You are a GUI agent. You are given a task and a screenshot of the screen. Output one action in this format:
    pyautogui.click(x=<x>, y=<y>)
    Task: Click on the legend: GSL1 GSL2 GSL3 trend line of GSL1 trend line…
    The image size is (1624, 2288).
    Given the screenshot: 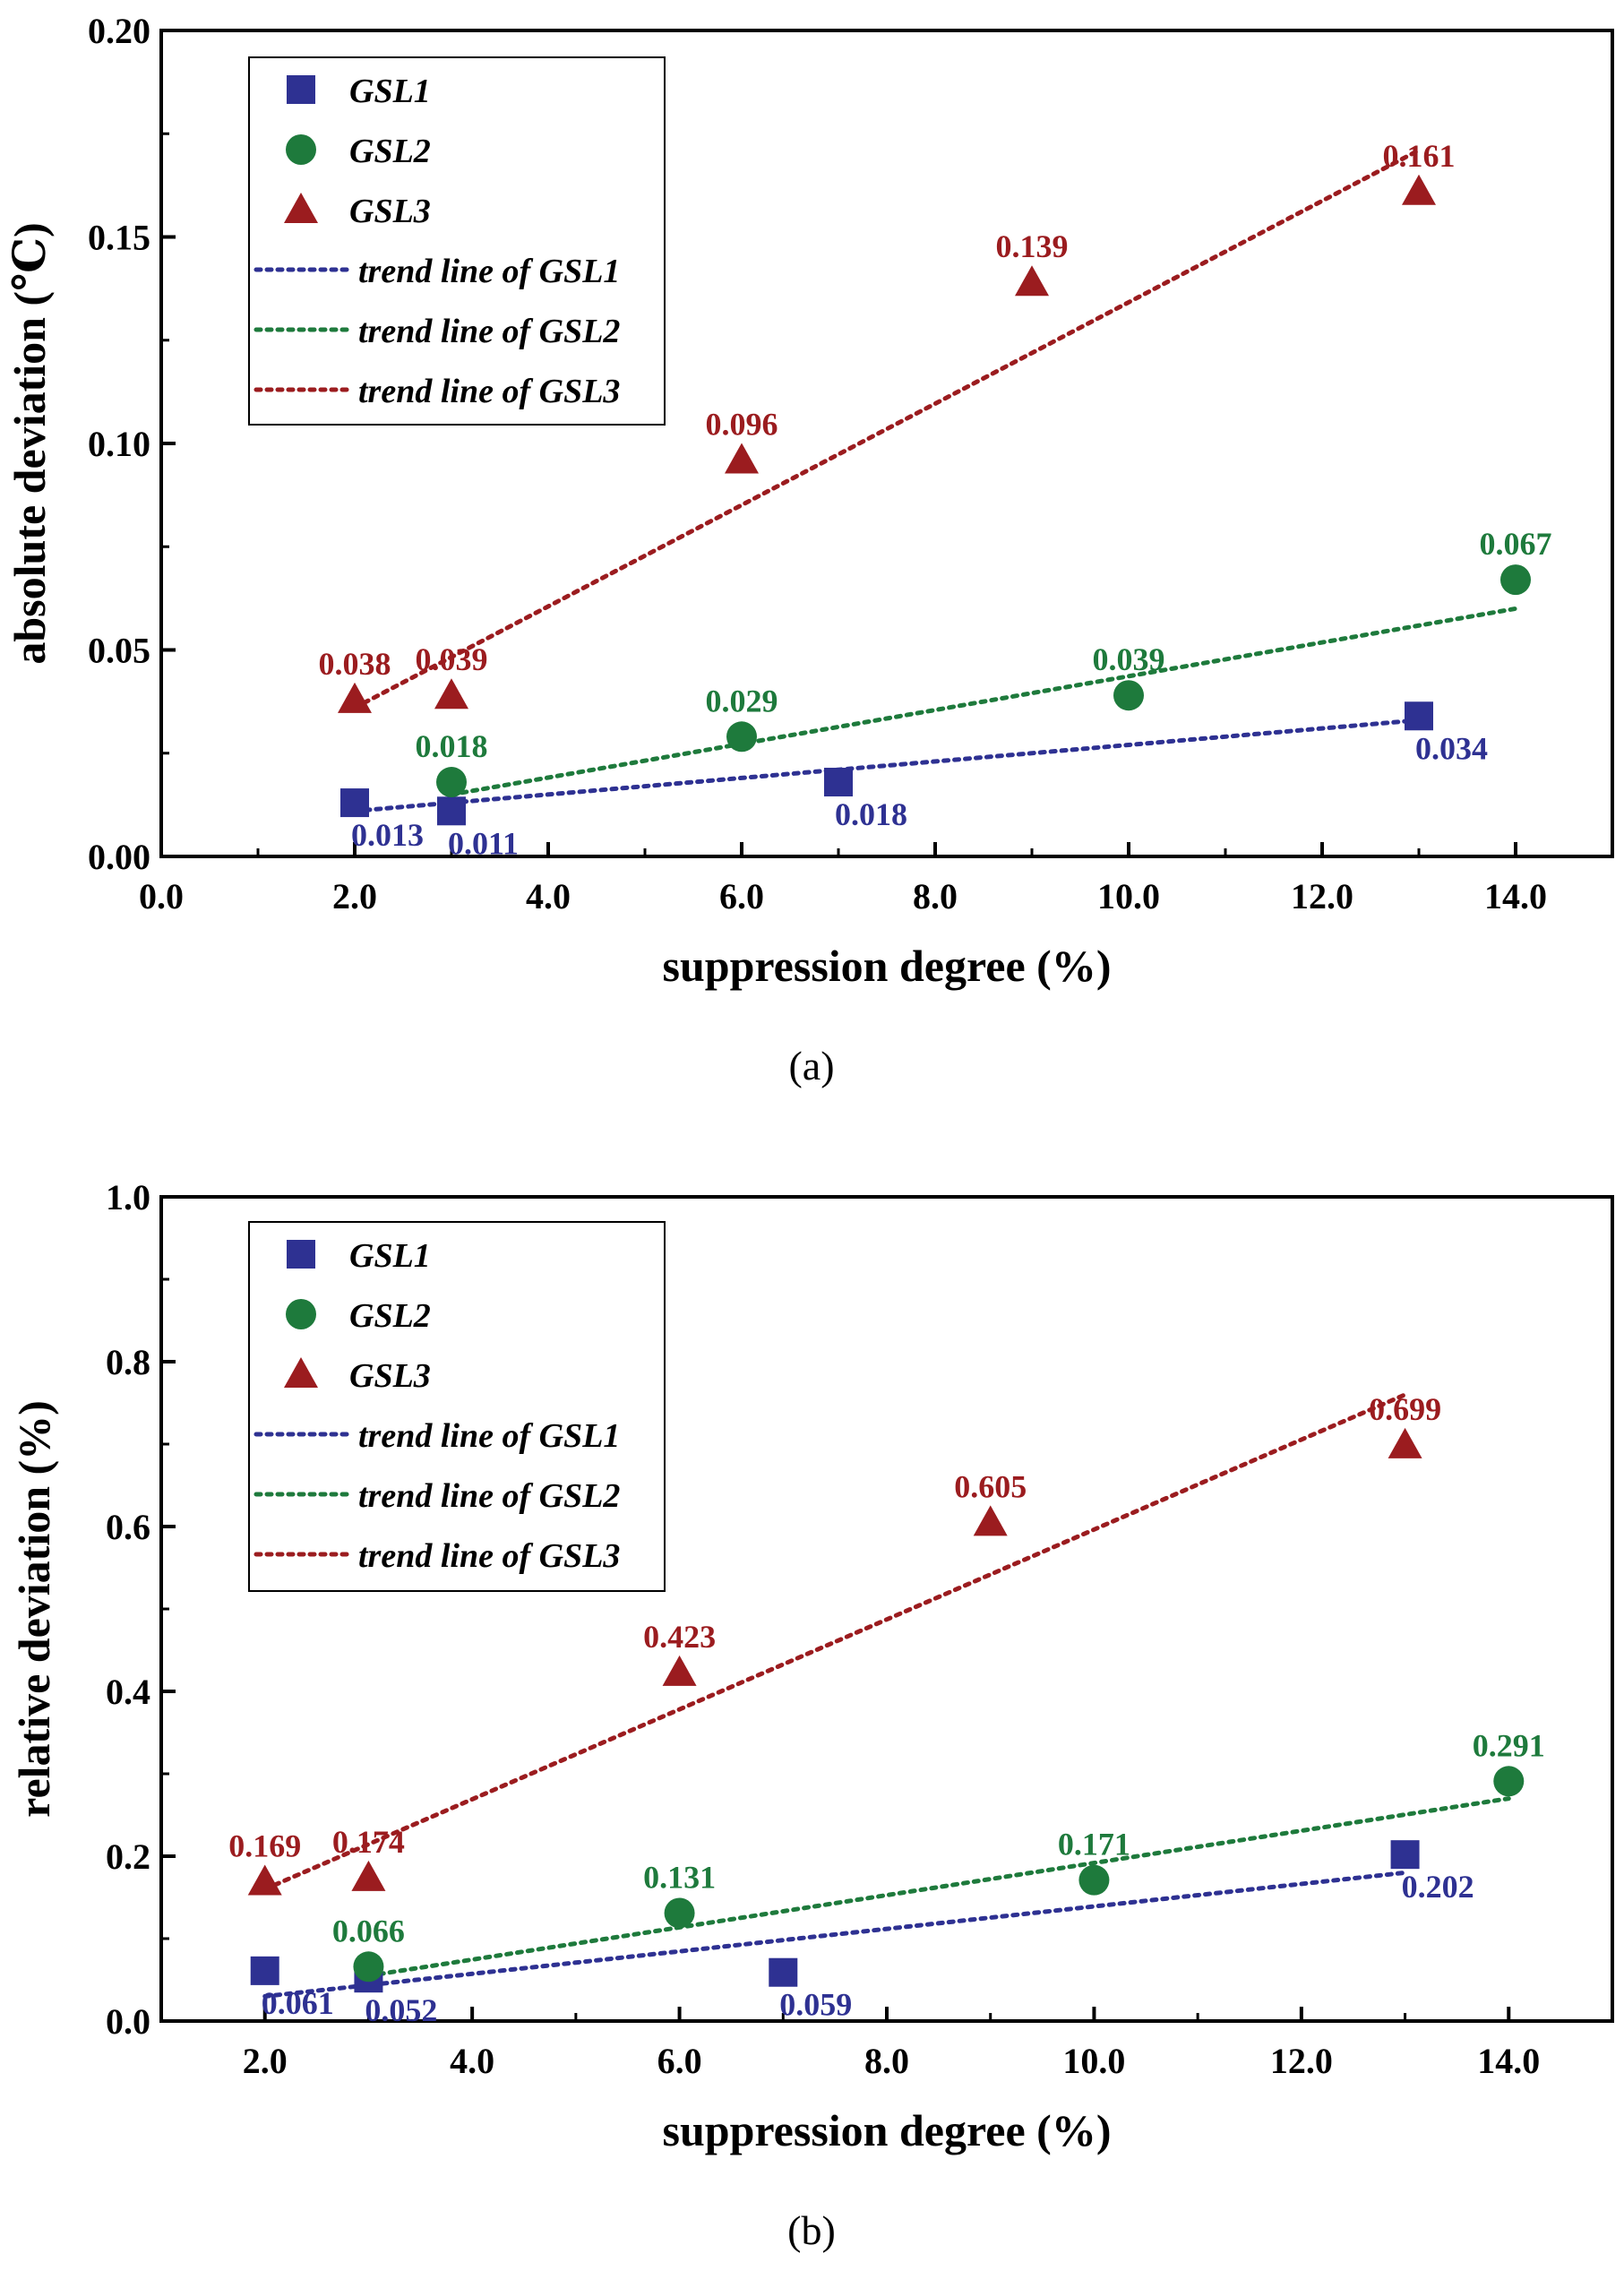 What is the action you would take?
    pyautogui.click(x=457, y=1406)
    